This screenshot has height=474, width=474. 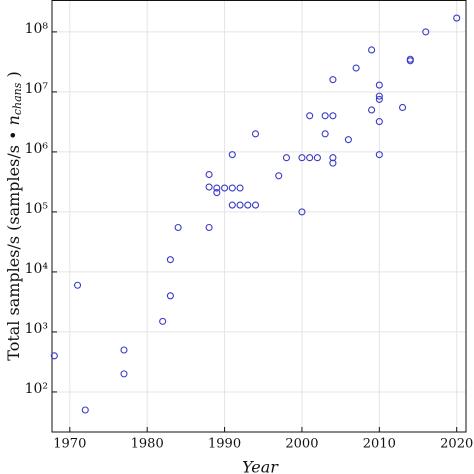 What do you see at coordinates (36, 329) in the screenshot?
I see `y-tick-label: 10³` at bounding box center [36, 329].